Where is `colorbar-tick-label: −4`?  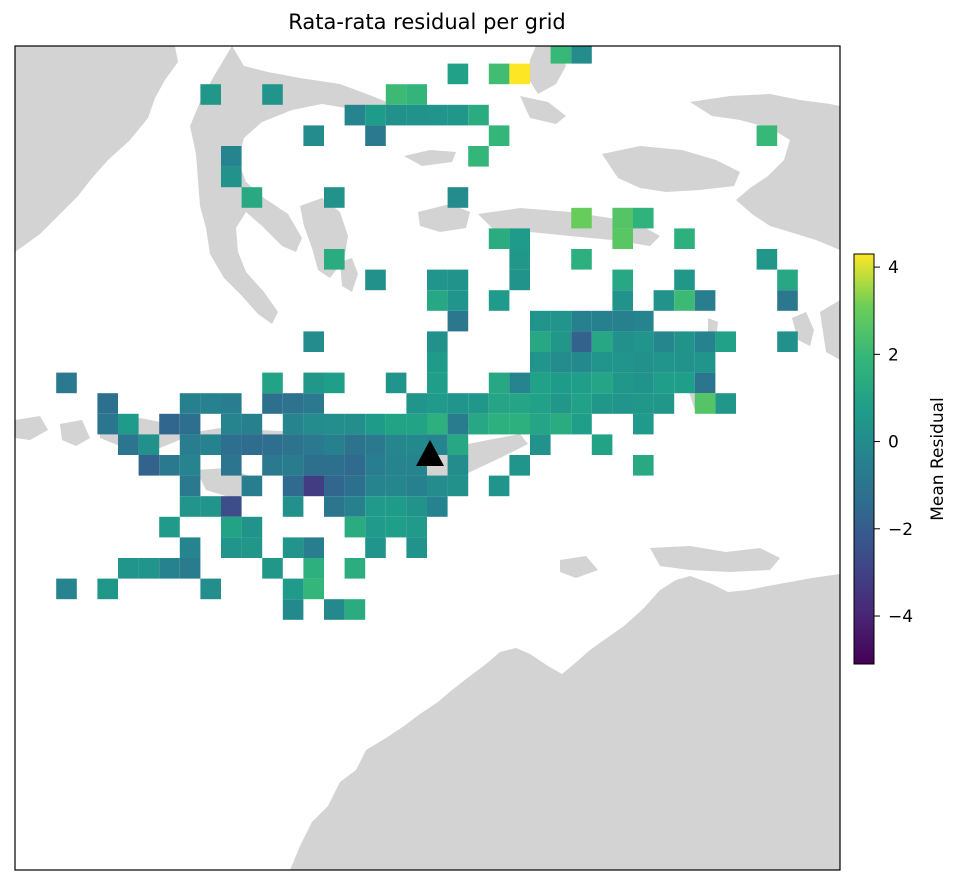 colorbar-tick-label: −4 is located at coordinates (900, 617).